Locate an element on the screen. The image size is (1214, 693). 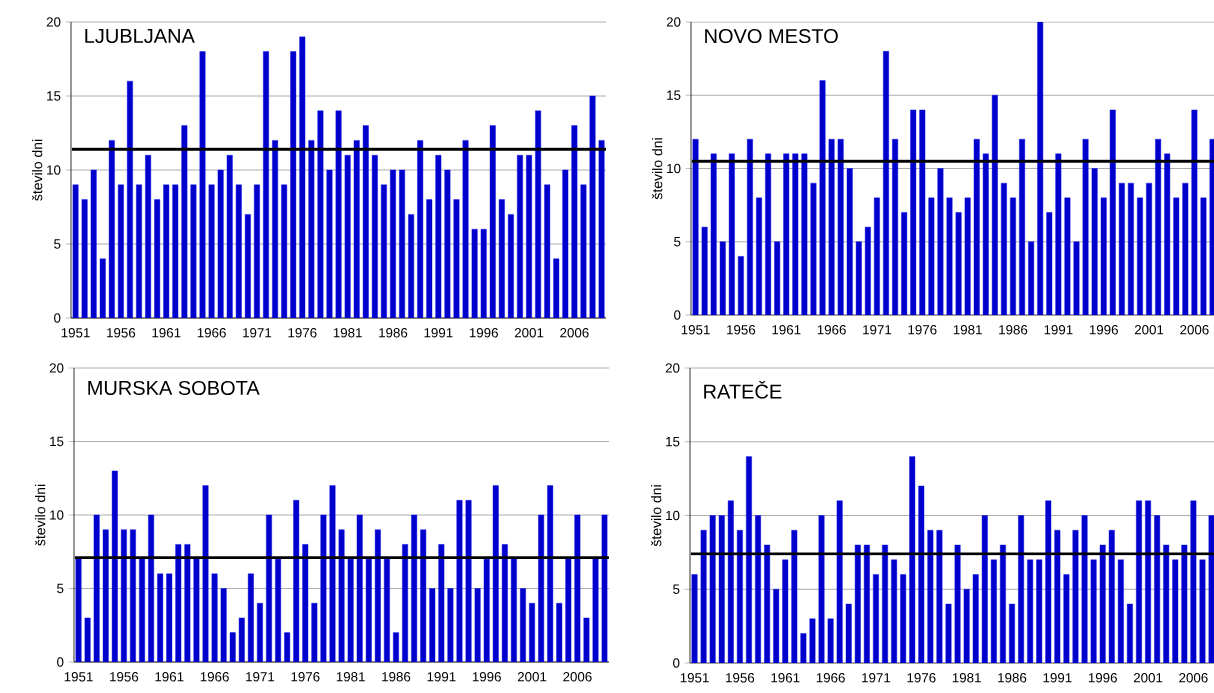
y-axis-title: število dni is located at coordinates (656, 516).